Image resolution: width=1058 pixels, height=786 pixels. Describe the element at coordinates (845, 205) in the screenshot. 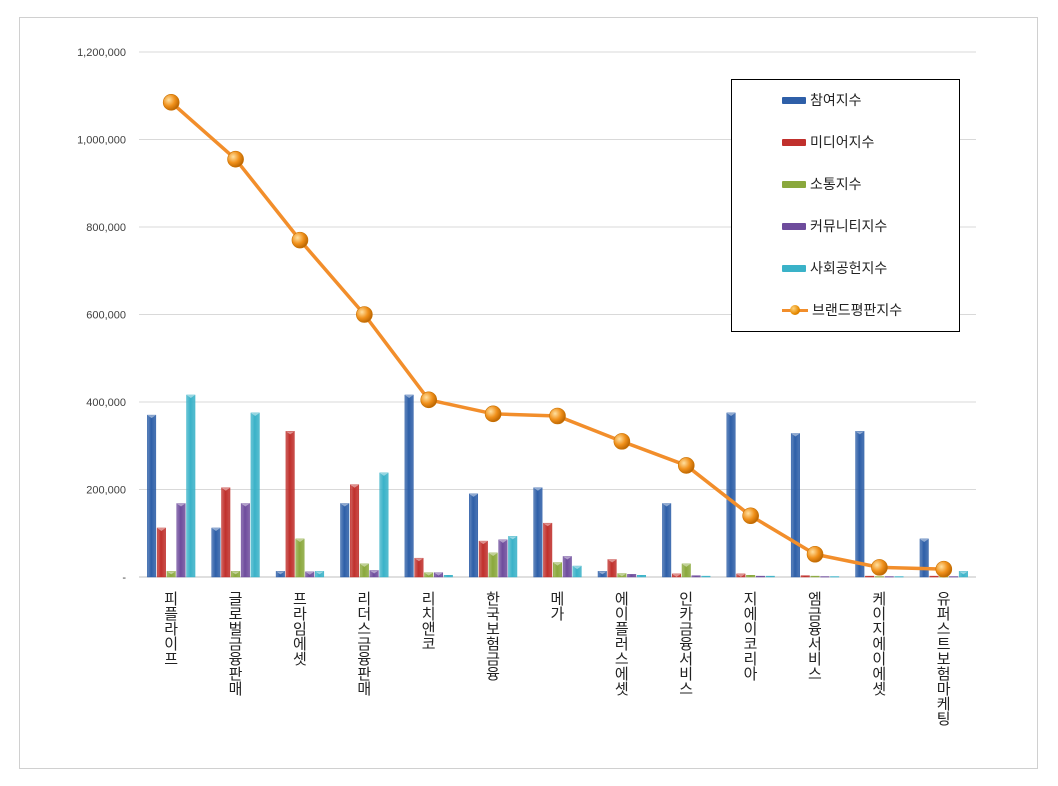

I see `legend: 참여지수 미디어지수 소통지수 커뮤니티지수 사회공헌지수 브랜드평판지수` at that location.